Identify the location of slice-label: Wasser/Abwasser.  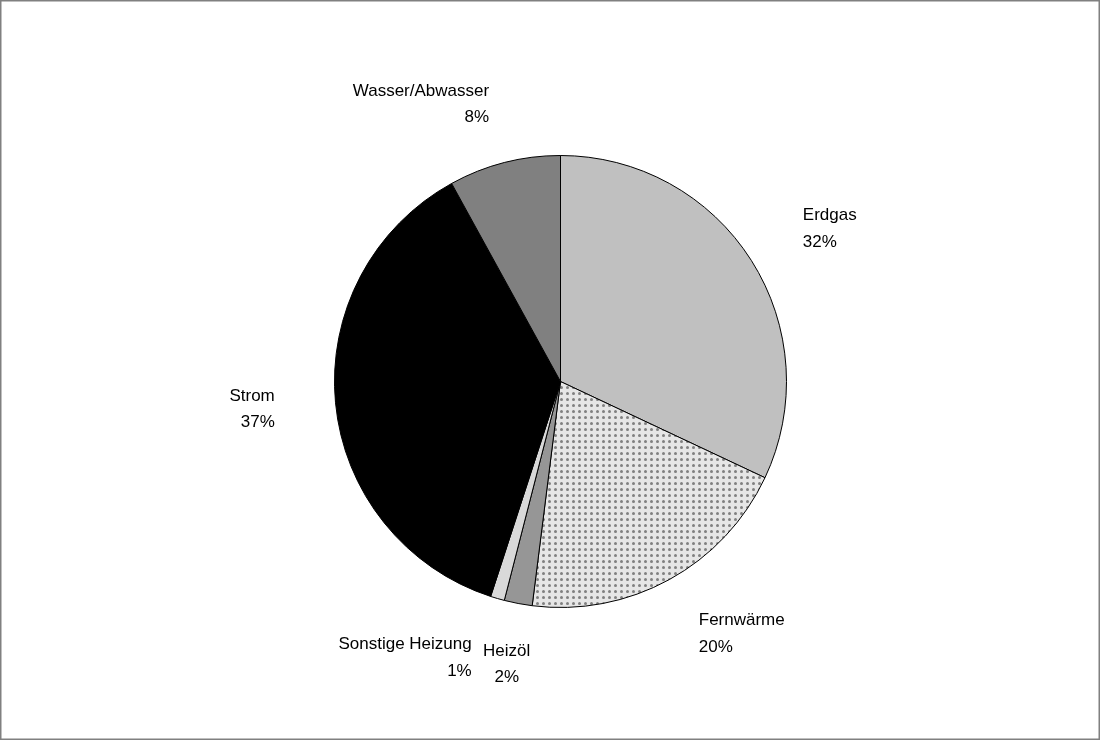
(421, 90).